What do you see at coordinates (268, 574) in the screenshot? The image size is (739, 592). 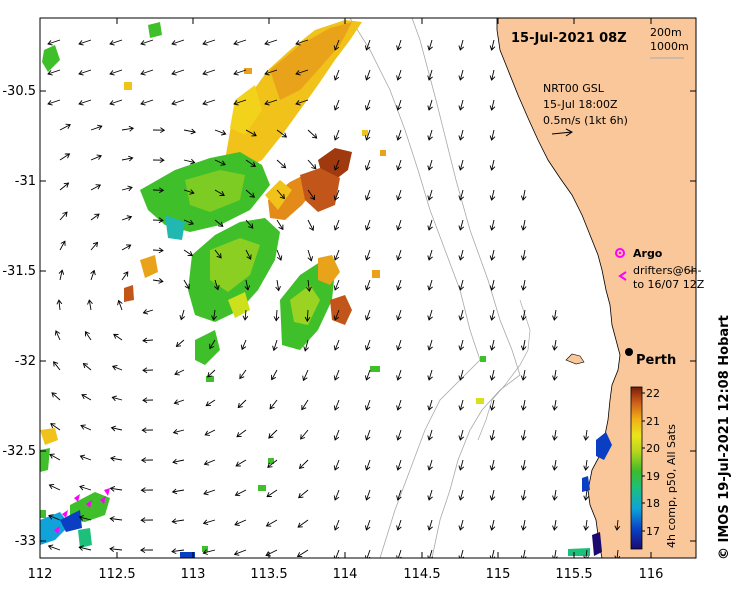 I see `lon-tick-113.5: 113.5` at bounding box center [268, 574].